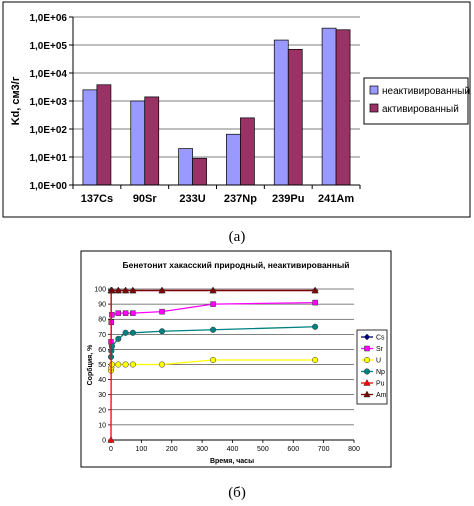 The image size is (474, 506). I want to click on chart-a-bar-233U-activated, so click(199, 171).